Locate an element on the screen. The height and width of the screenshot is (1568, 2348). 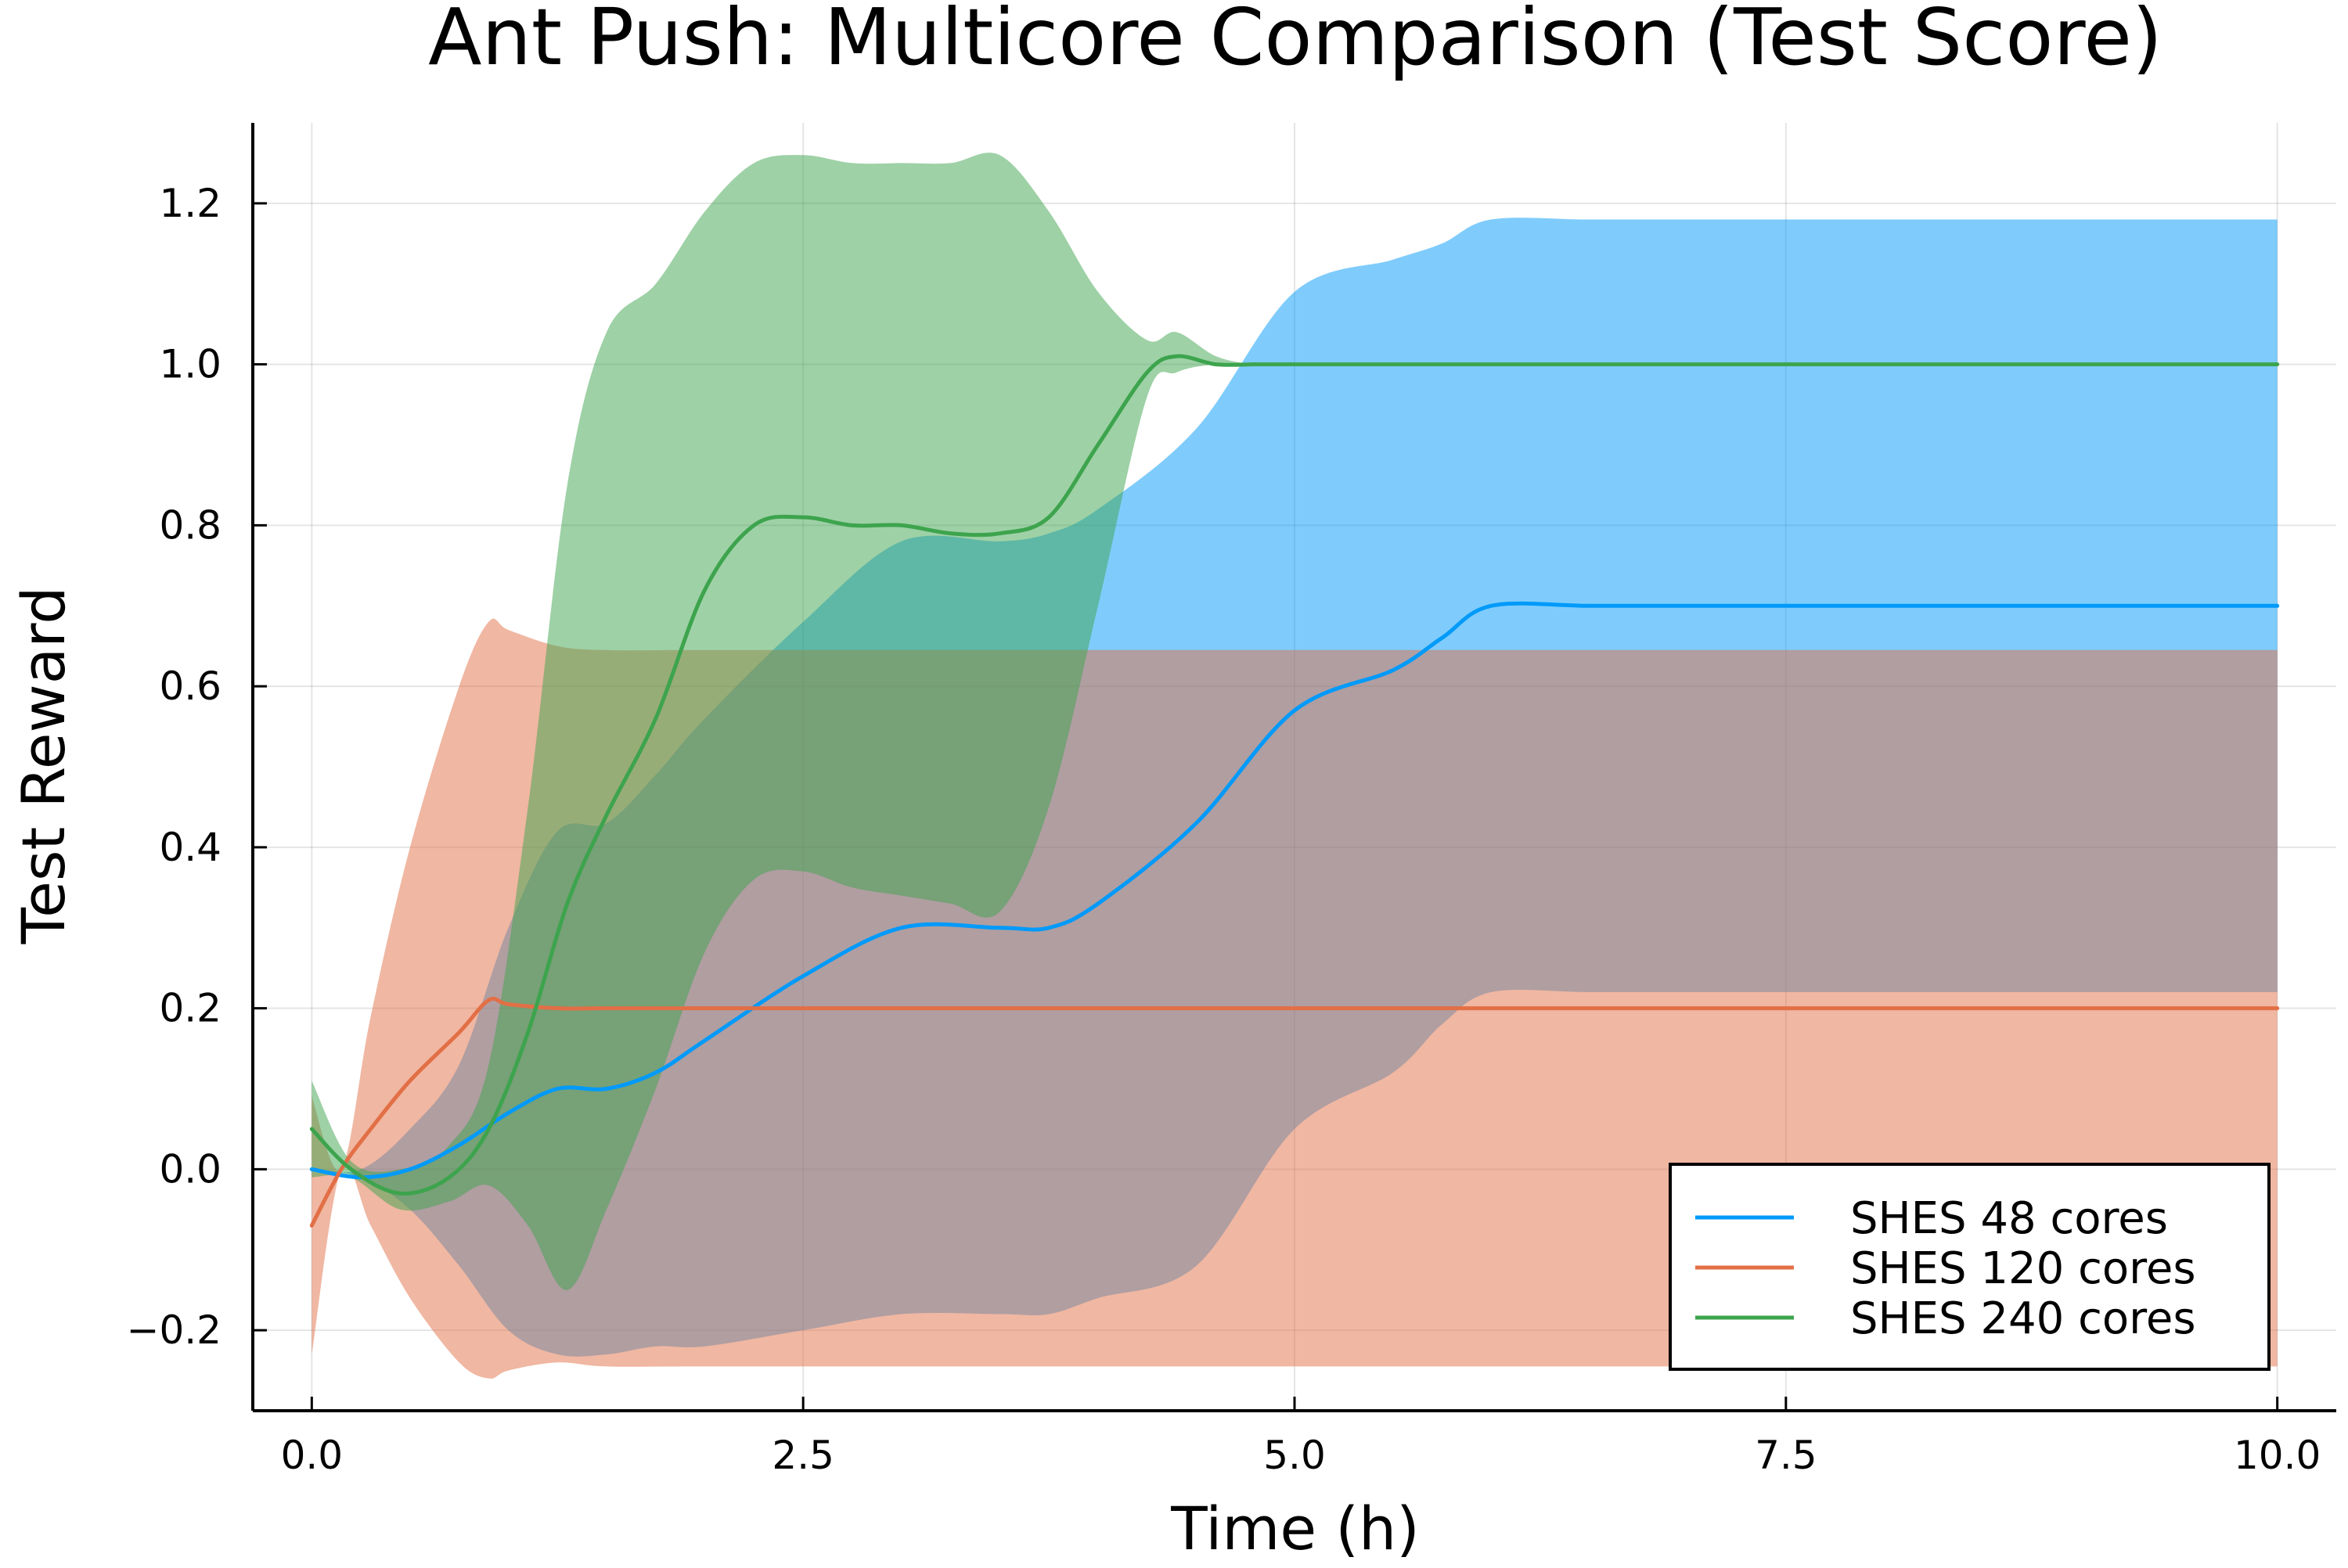
y-tick-label: 1.2 is located at coordinates (190, 204).